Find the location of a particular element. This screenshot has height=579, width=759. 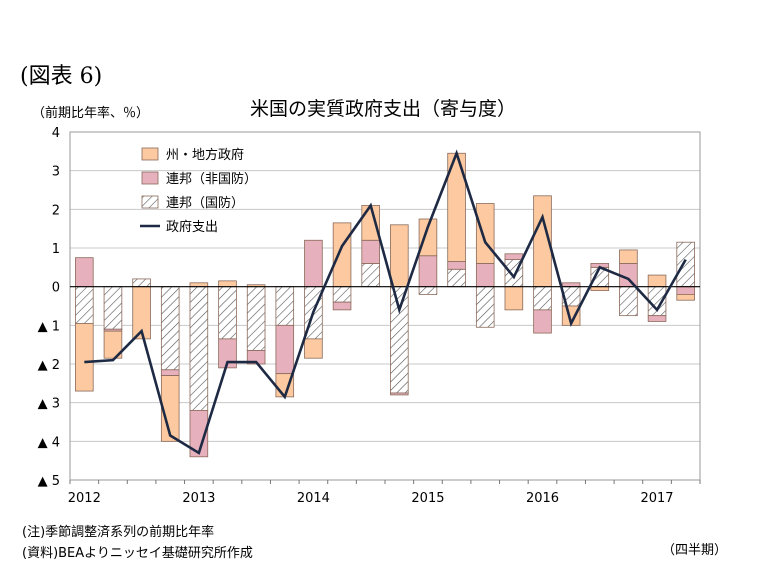

y-tick-label: 2 is located at coordinates (56, 210).